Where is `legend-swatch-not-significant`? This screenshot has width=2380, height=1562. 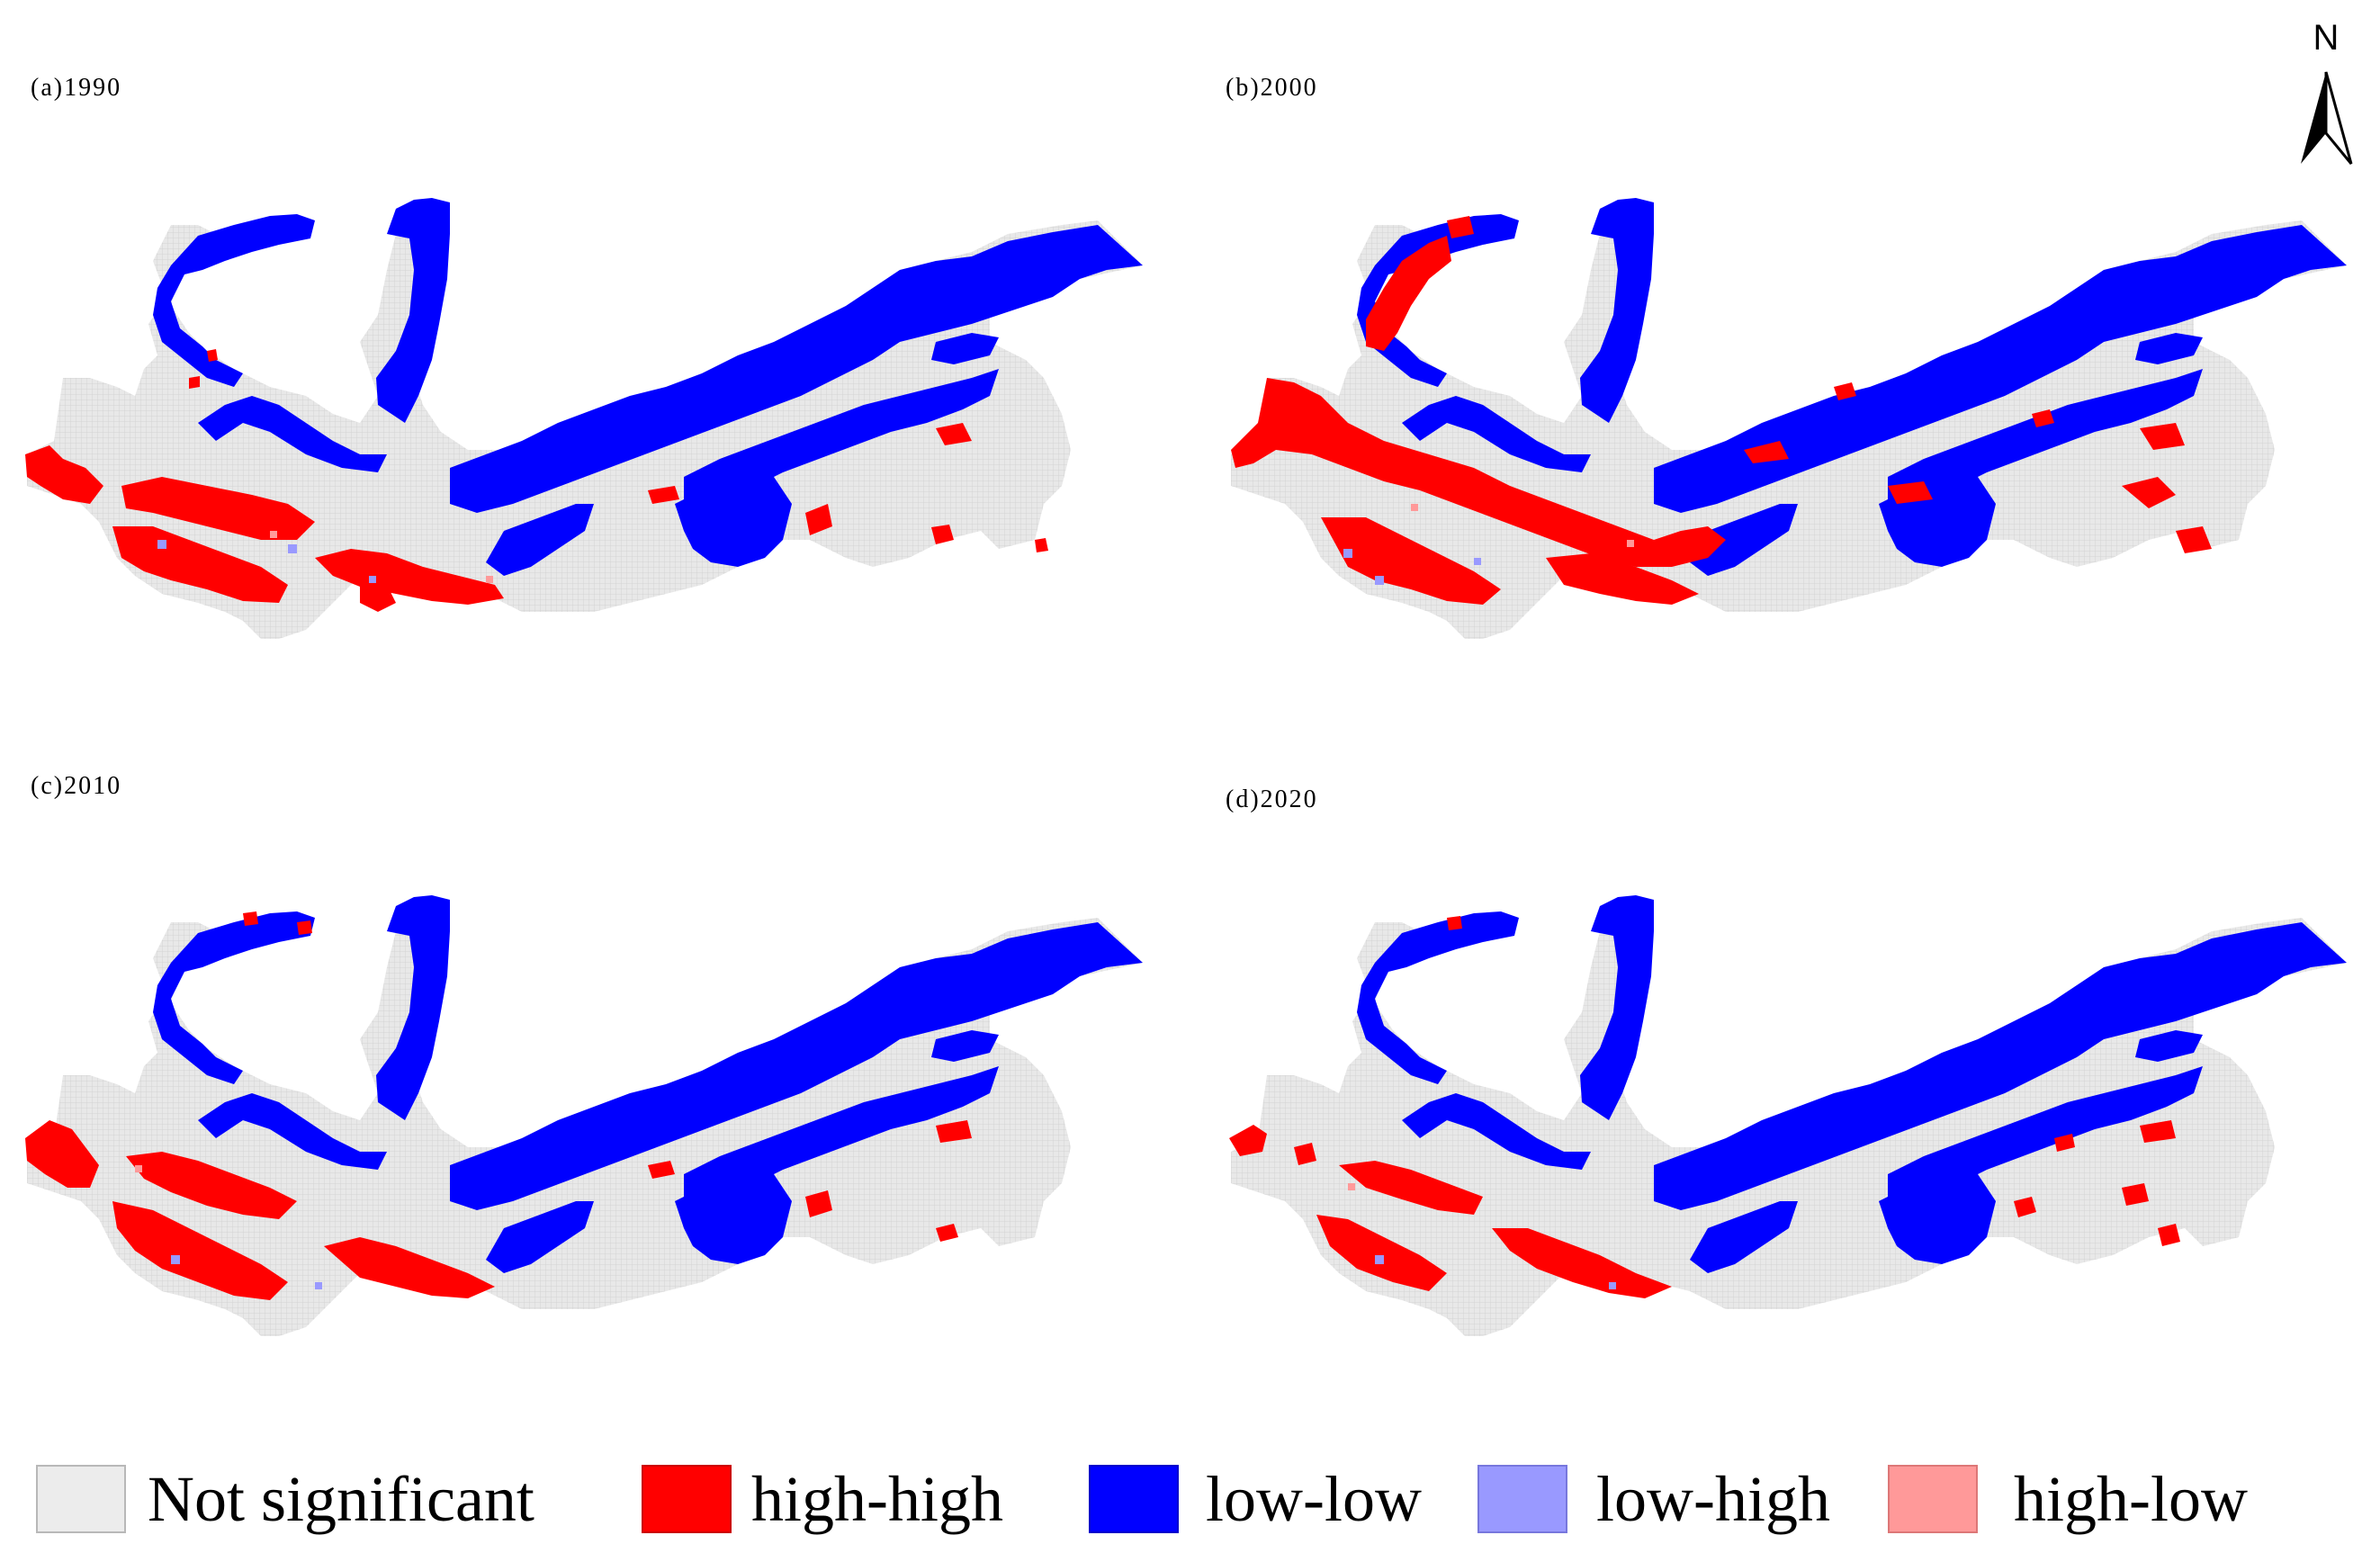 legend-swatch-not-significant is located at coordinates (81, 1499).